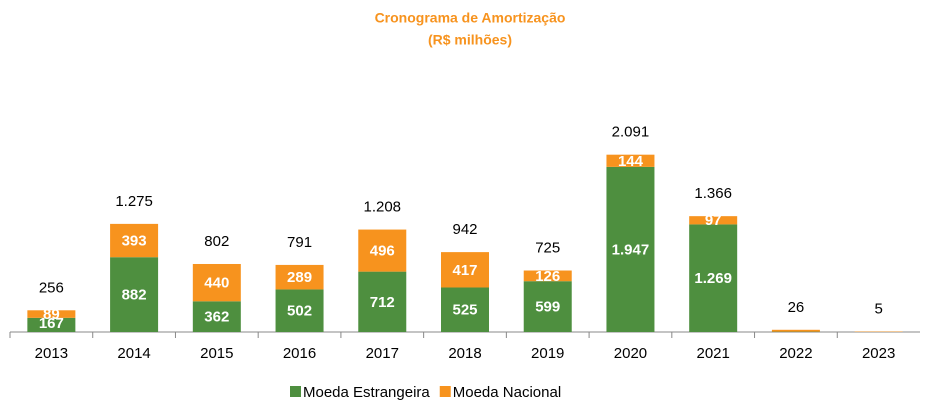 This screenshot has width=926, height=403. I want to click on segment-label: 97, so click(713, 220).